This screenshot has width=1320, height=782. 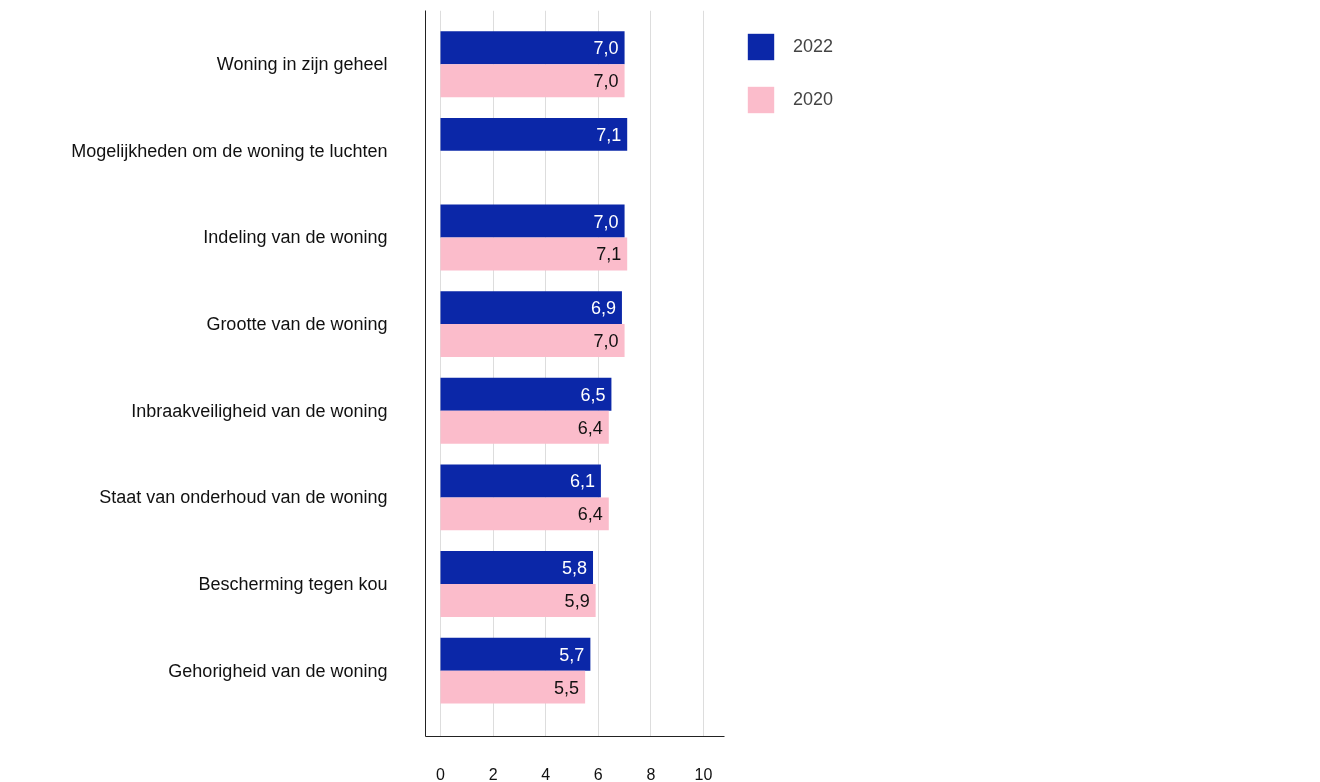 I want to click on x-tick-label: 2, so click(x=493, y=773).